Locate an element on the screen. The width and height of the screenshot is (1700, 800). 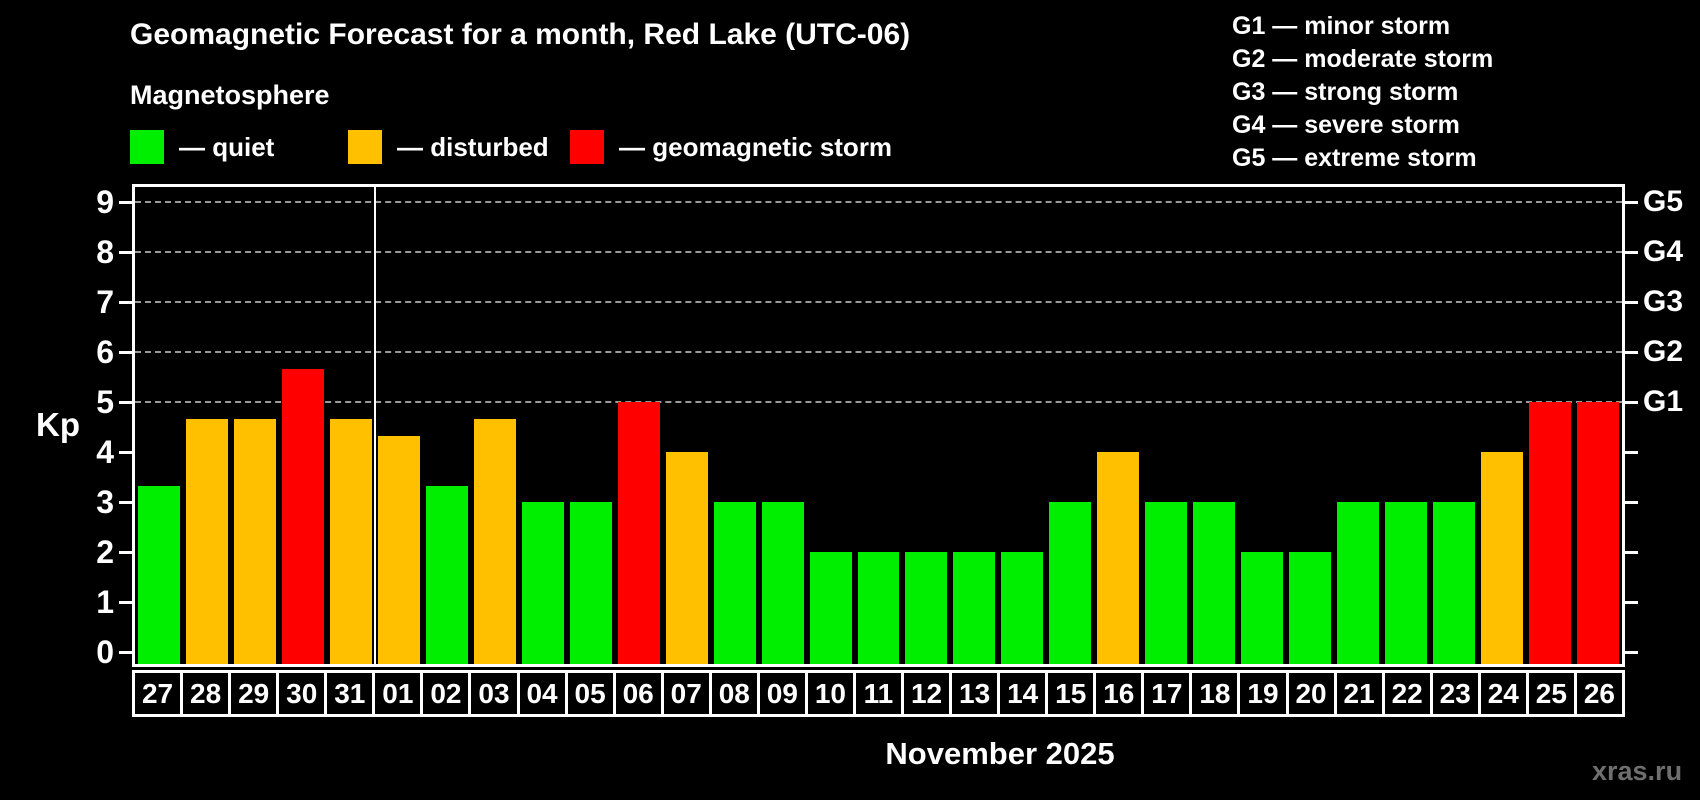
x-label-day-19: 19 is located at coordinates (1263, 693).